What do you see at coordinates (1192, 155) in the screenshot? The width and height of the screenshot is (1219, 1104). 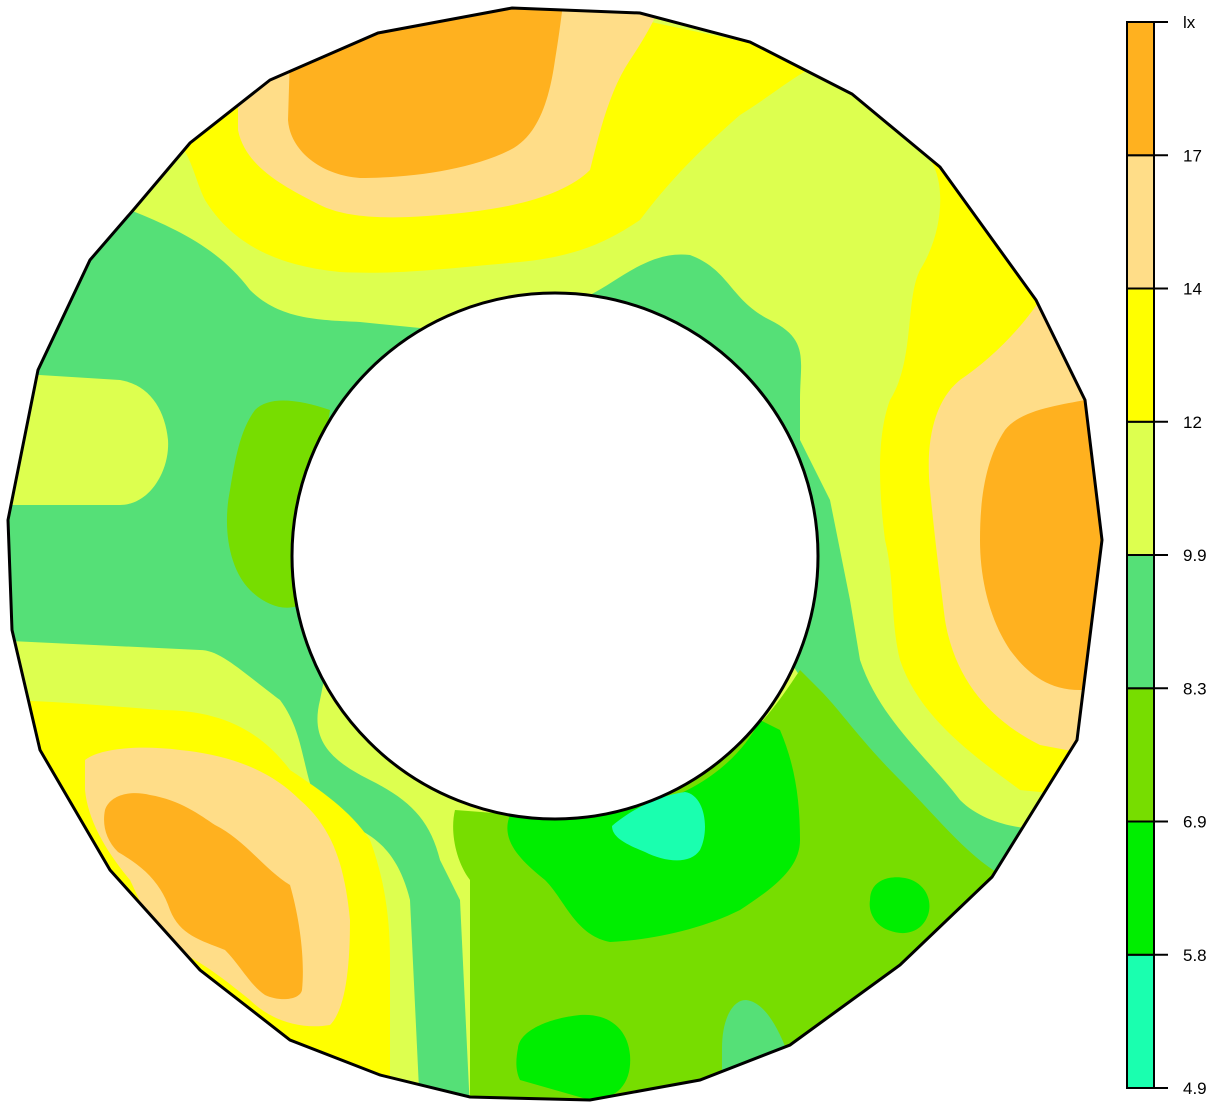 I see `legend-tick-label: 17` at bounding box center [1192, 155].